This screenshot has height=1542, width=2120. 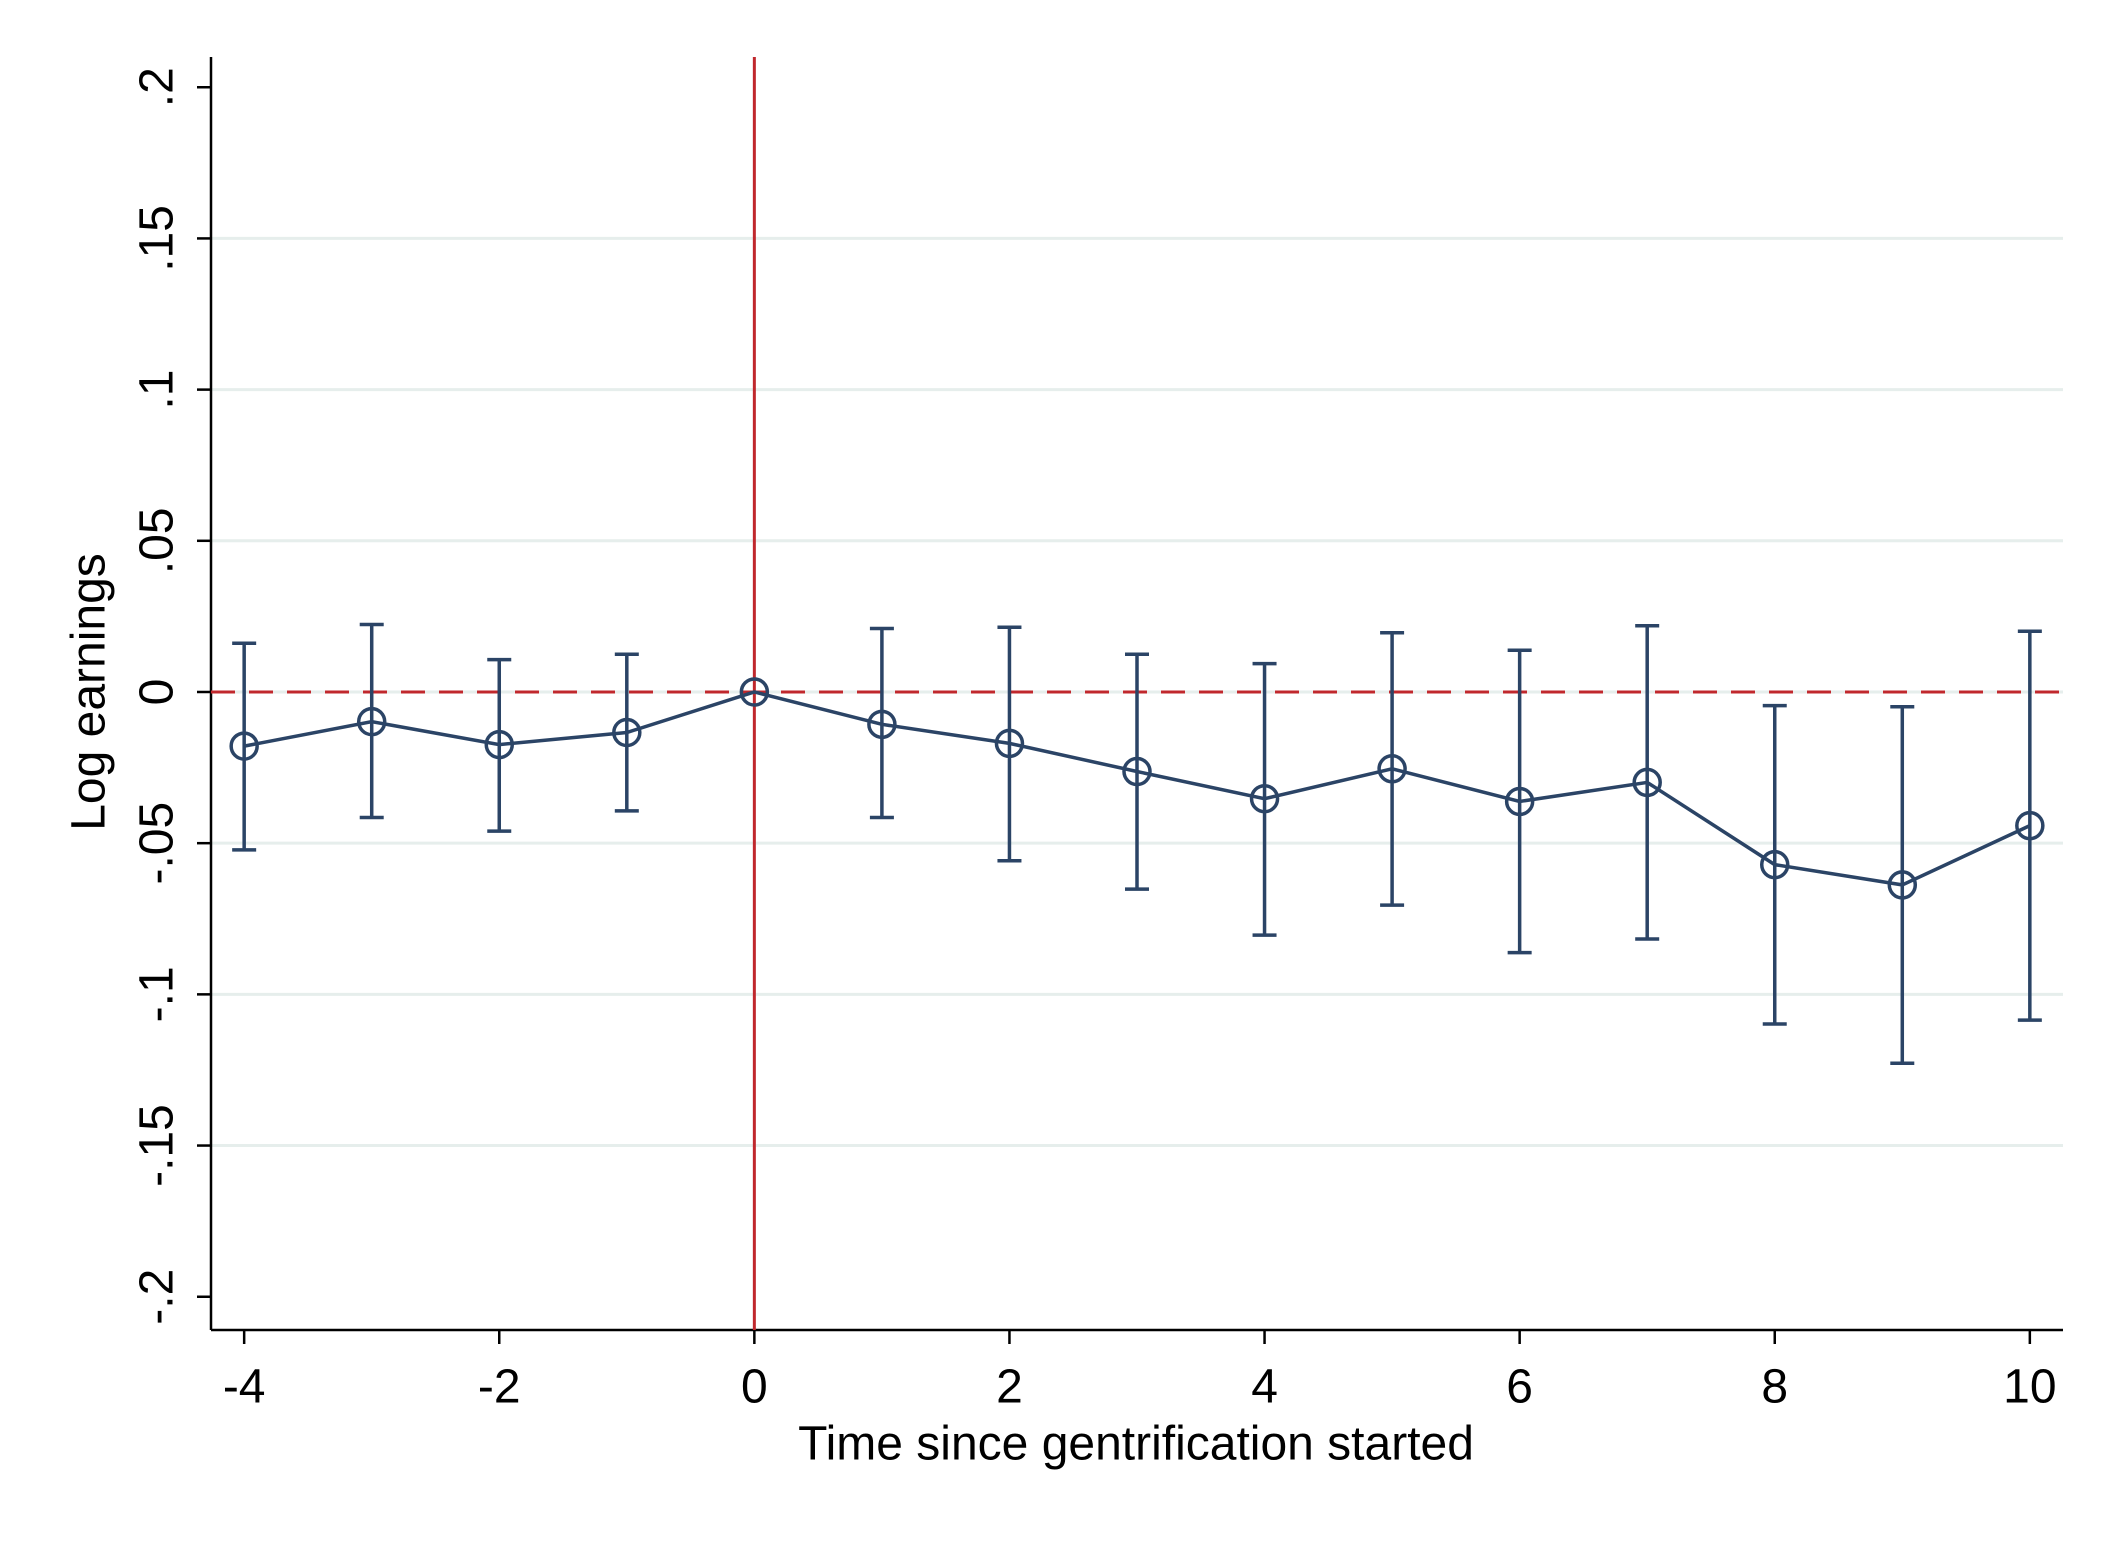 I want to click on y-axis-label: Log earnings, so click(x=89, y=692).